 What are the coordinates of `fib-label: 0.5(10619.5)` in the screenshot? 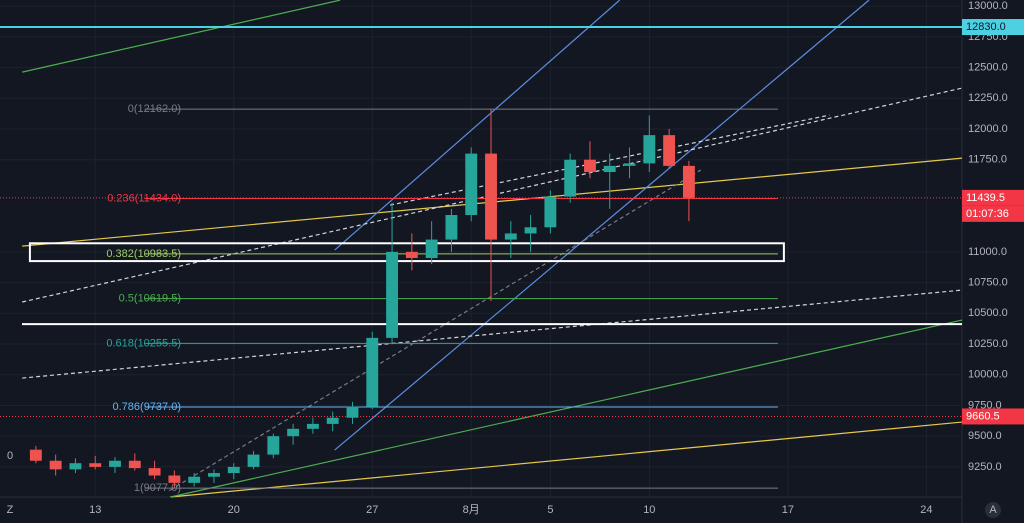 It's located at (150, 299).